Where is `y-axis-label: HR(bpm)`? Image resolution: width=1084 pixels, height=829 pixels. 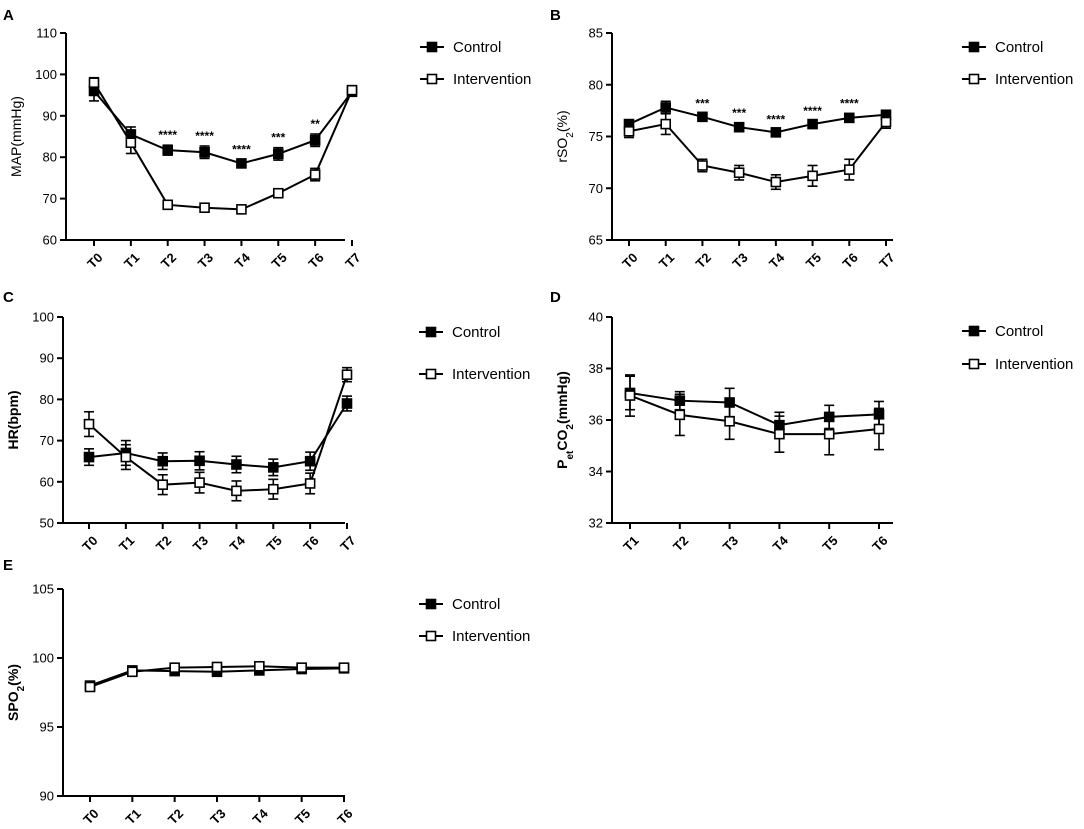
y-axis-label: HR(bpm) is located at coordinates (13, 419).